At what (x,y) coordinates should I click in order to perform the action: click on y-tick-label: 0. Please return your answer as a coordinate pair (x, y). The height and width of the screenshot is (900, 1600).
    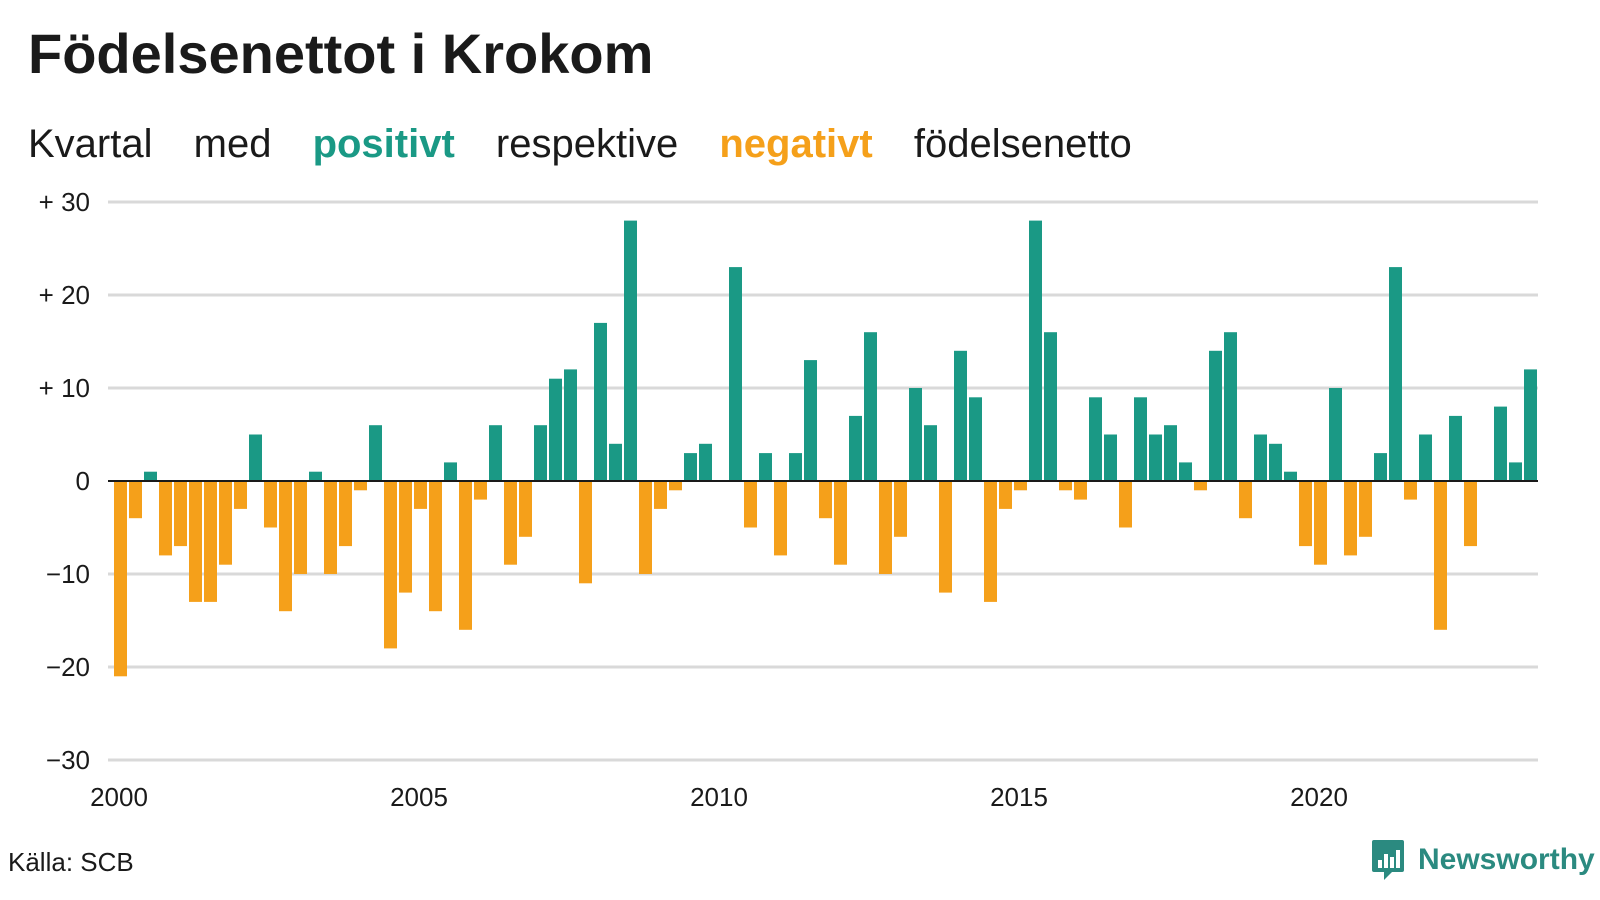
    Looking at the image, I should click on (83, 481).